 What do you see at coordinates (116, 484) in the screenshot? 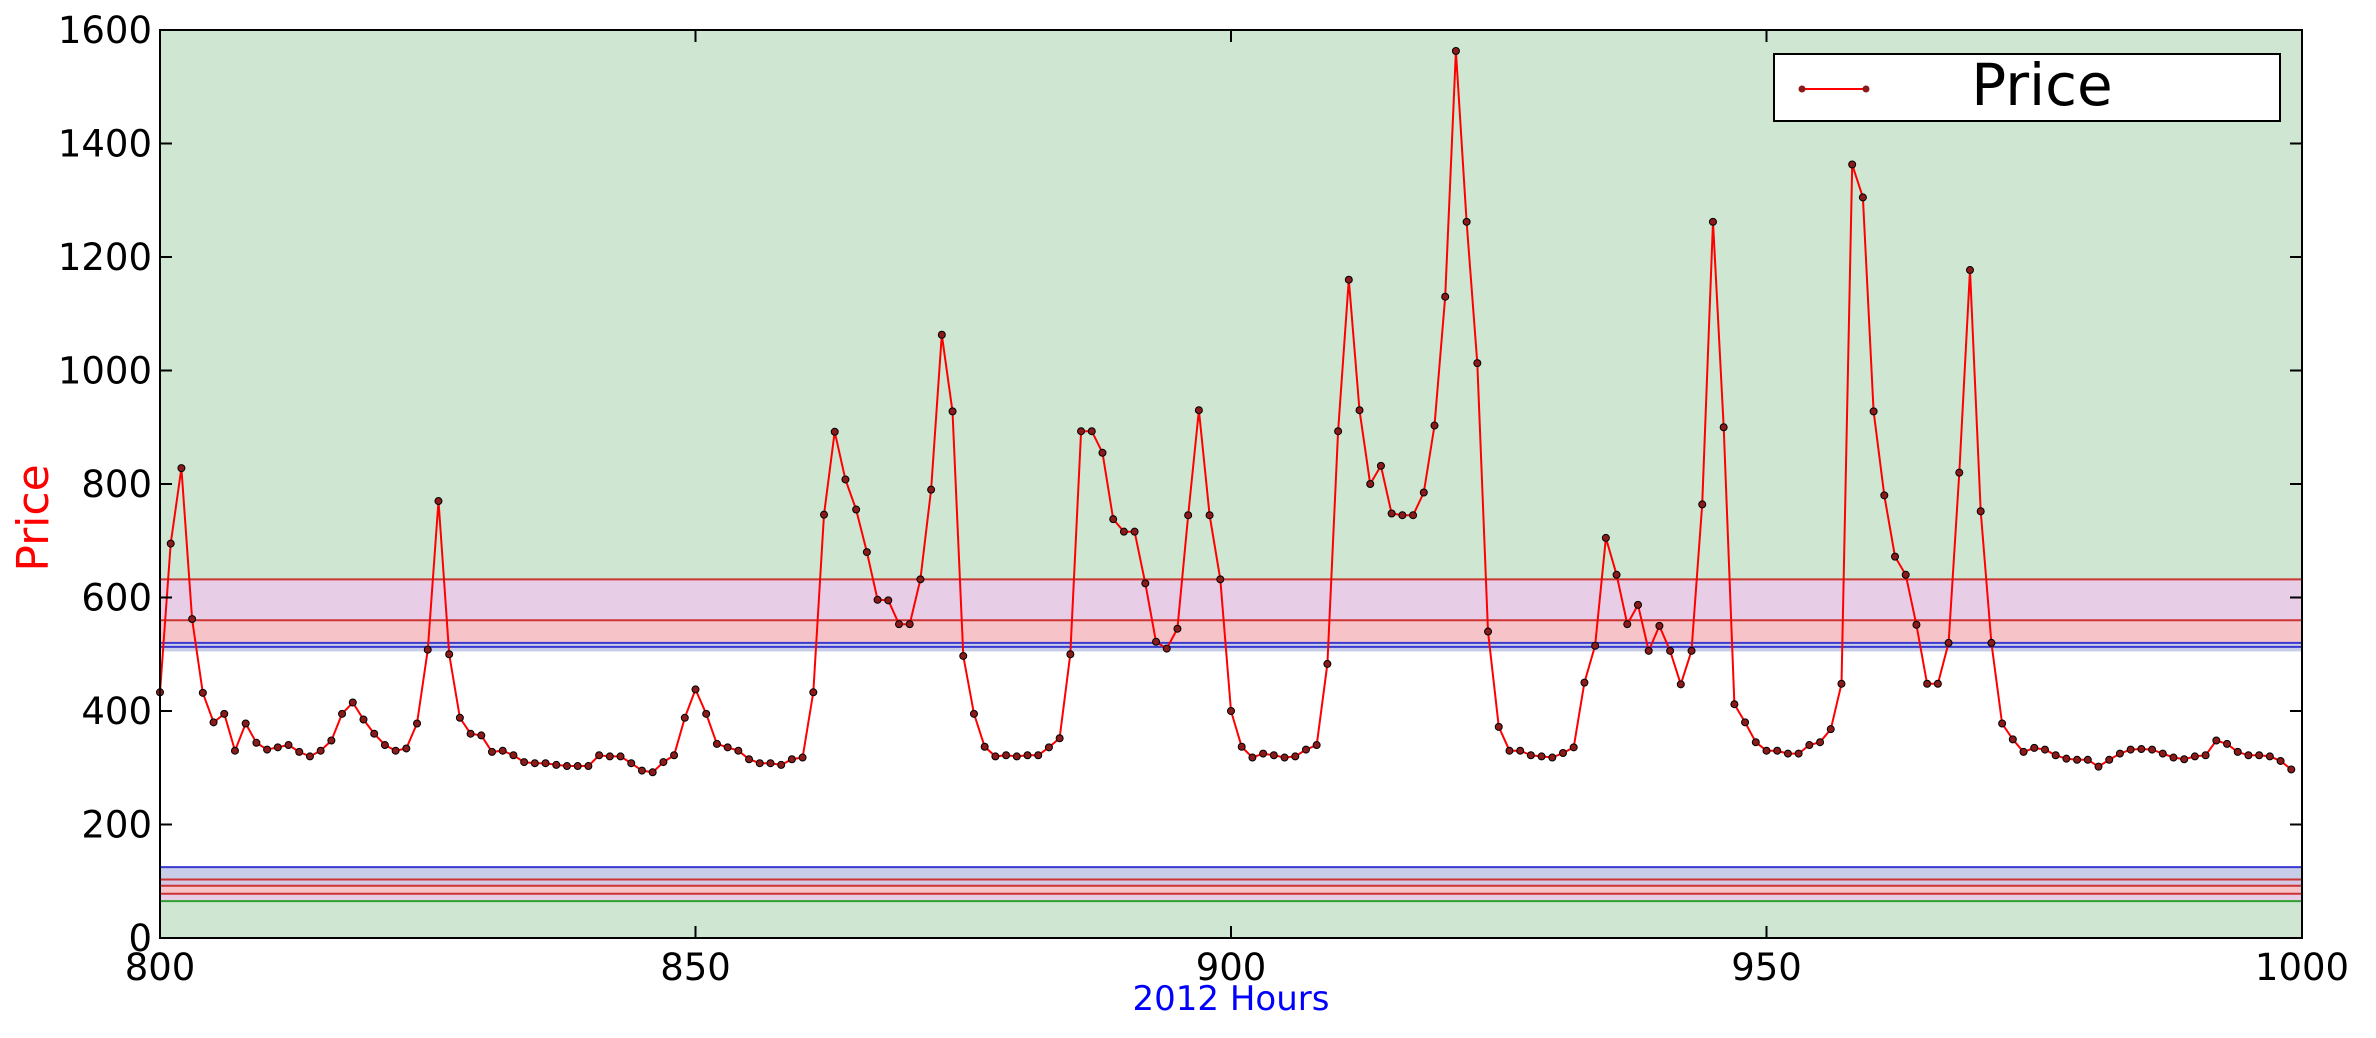
I see `y-tick-label: 800` at bounding box center [116, 484].